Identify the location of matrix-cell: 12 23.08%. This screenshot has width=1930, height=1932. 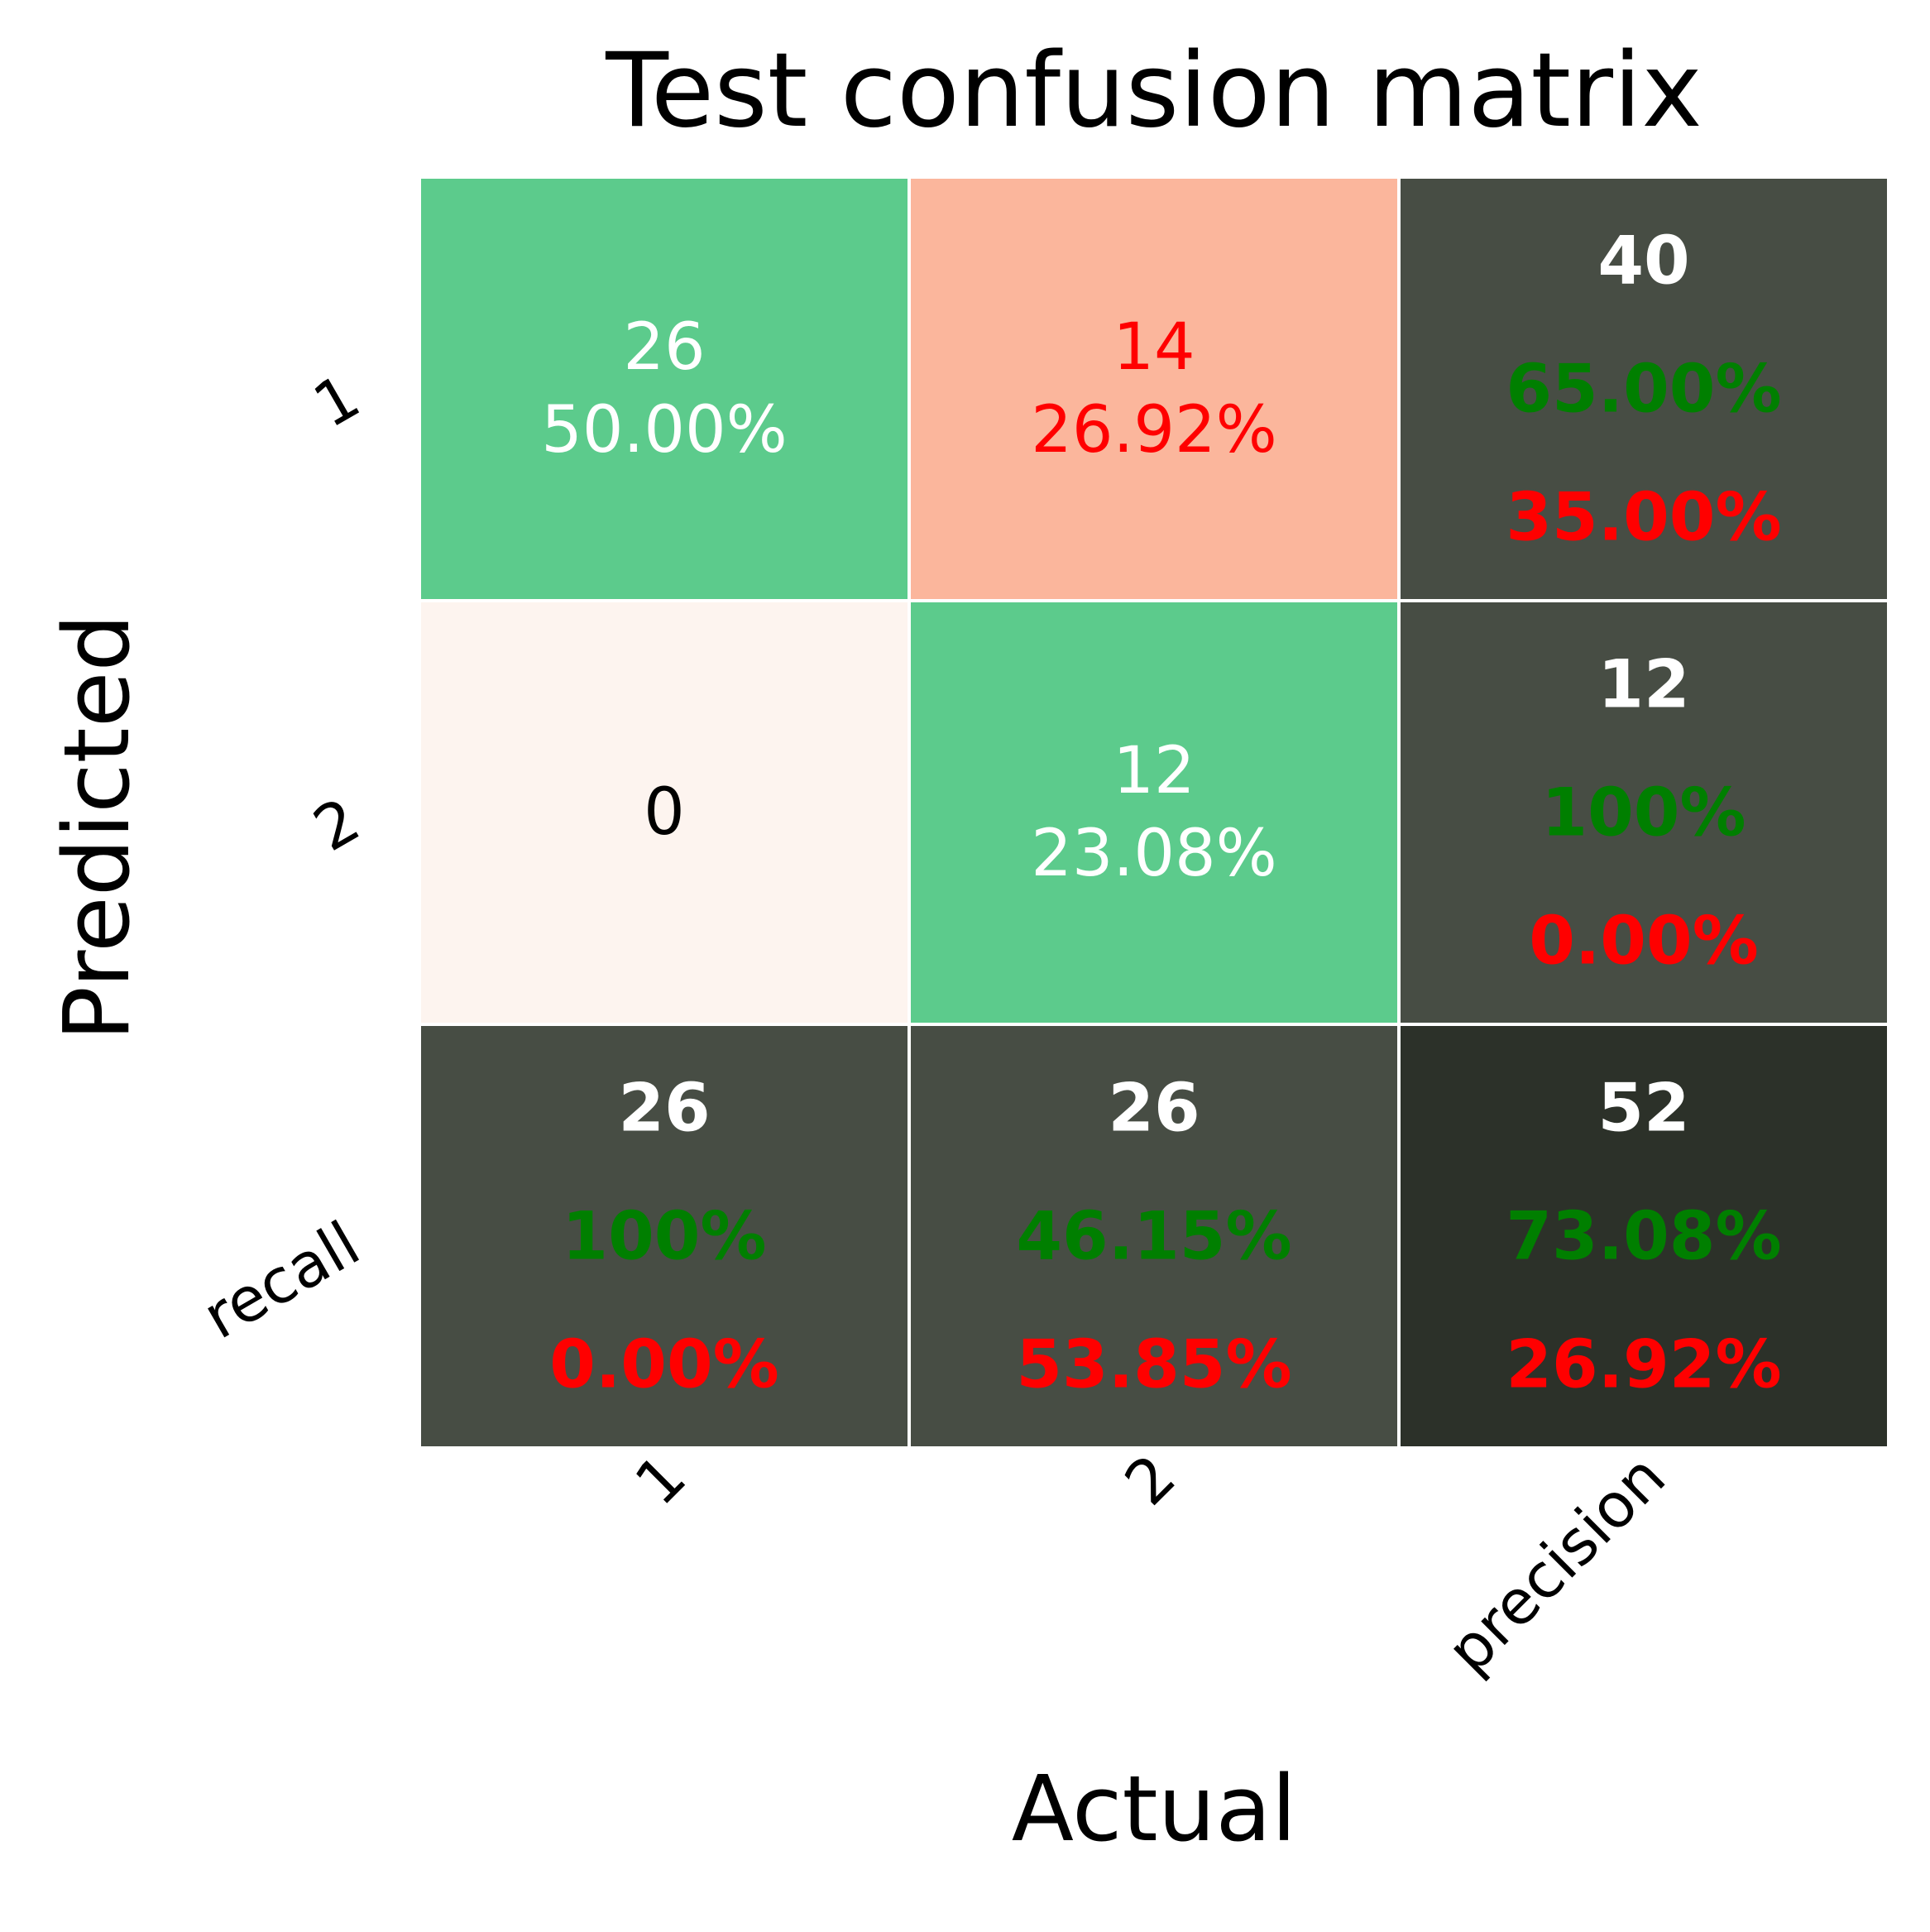
(1154, 813).